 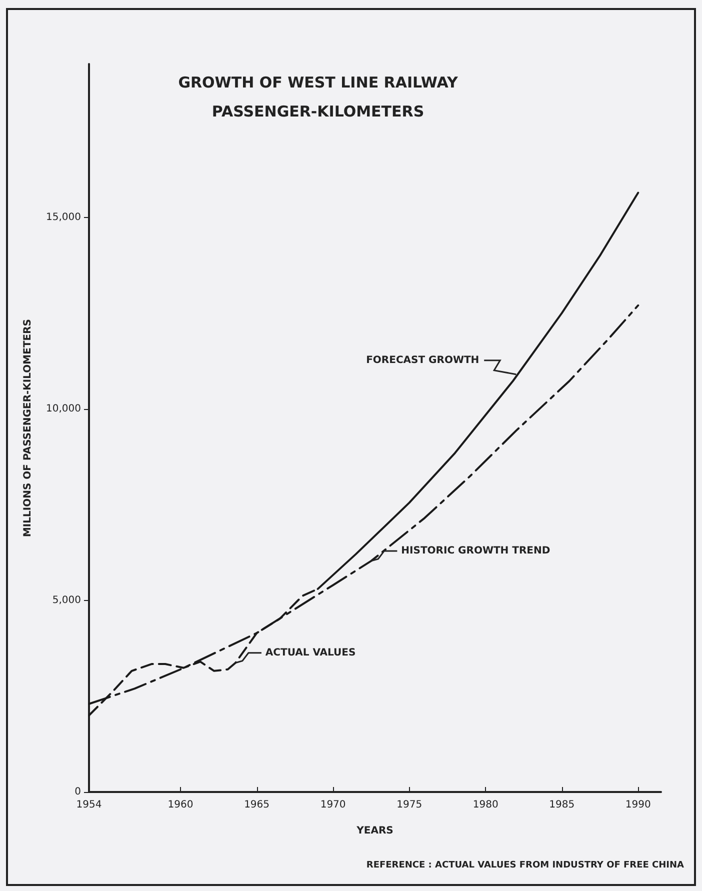 What do you see at coordinates (525, 865) in the screenshot?
I see `text: REFERENCE : ACTUAL VALUES FROM INDUSTRY OF FREE CHINA` at bounding box center [525, 865].